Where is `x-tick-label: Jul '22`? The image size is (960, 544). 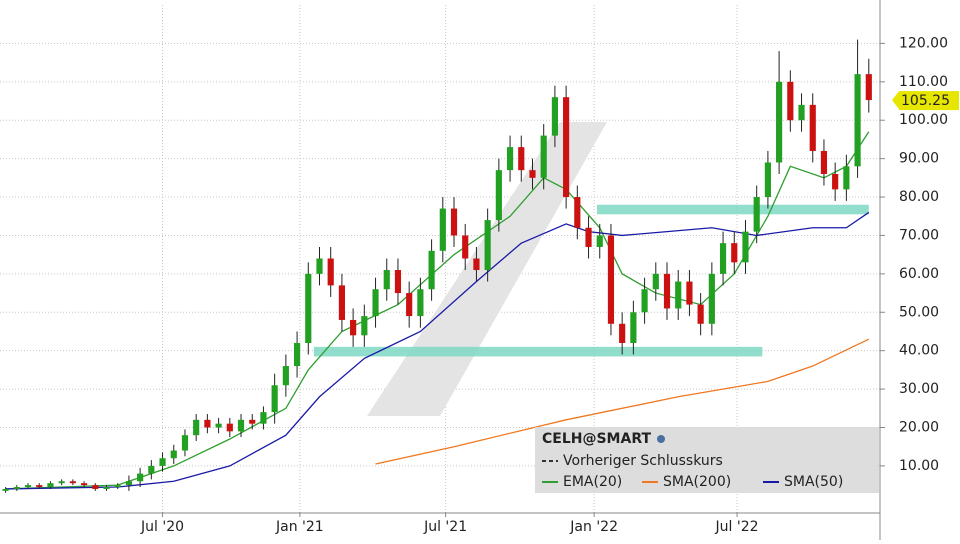 x-tick-label: Jul '22 is located at coordinates (737, 527).